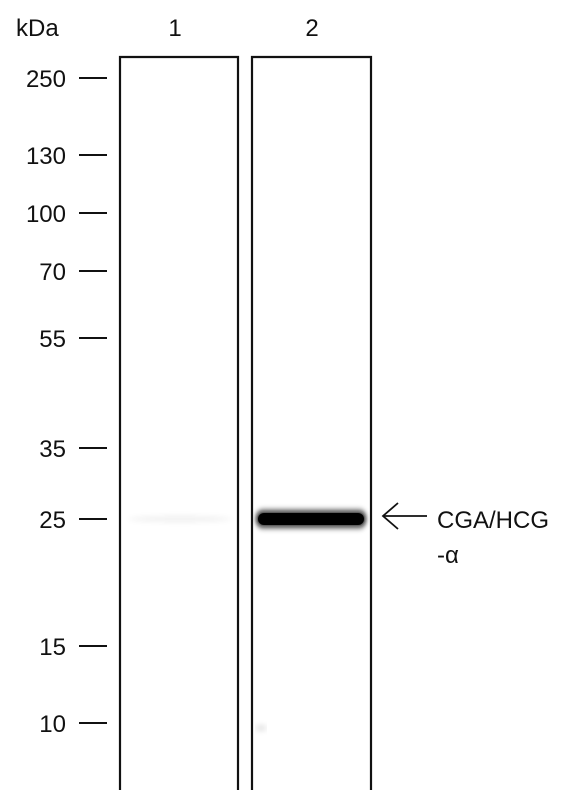  I want to click on target-label-line2: -α, so click(448, 555).